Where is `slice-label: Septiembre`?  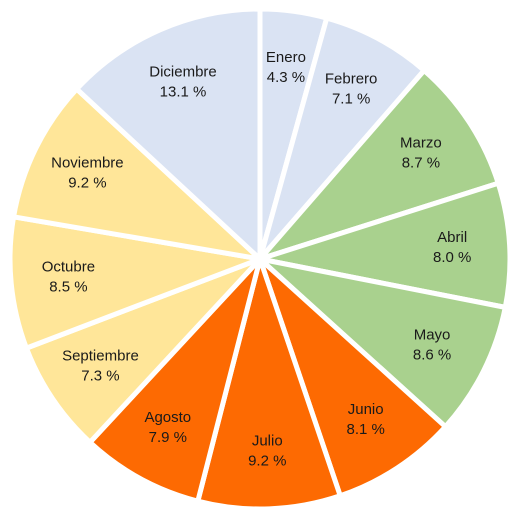
slice-label: Septiembre is located at coordinates (100, 356).